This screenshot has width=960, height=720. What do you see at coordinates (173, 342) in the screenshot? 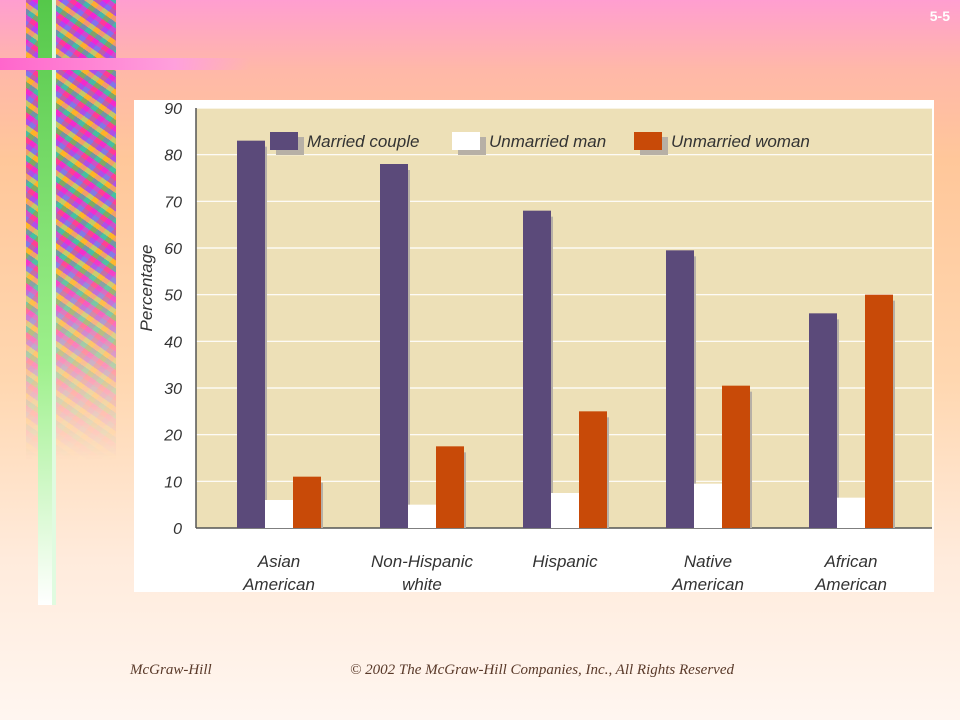
I see `y-tick-label: 40` at bounding box center [173, 342].